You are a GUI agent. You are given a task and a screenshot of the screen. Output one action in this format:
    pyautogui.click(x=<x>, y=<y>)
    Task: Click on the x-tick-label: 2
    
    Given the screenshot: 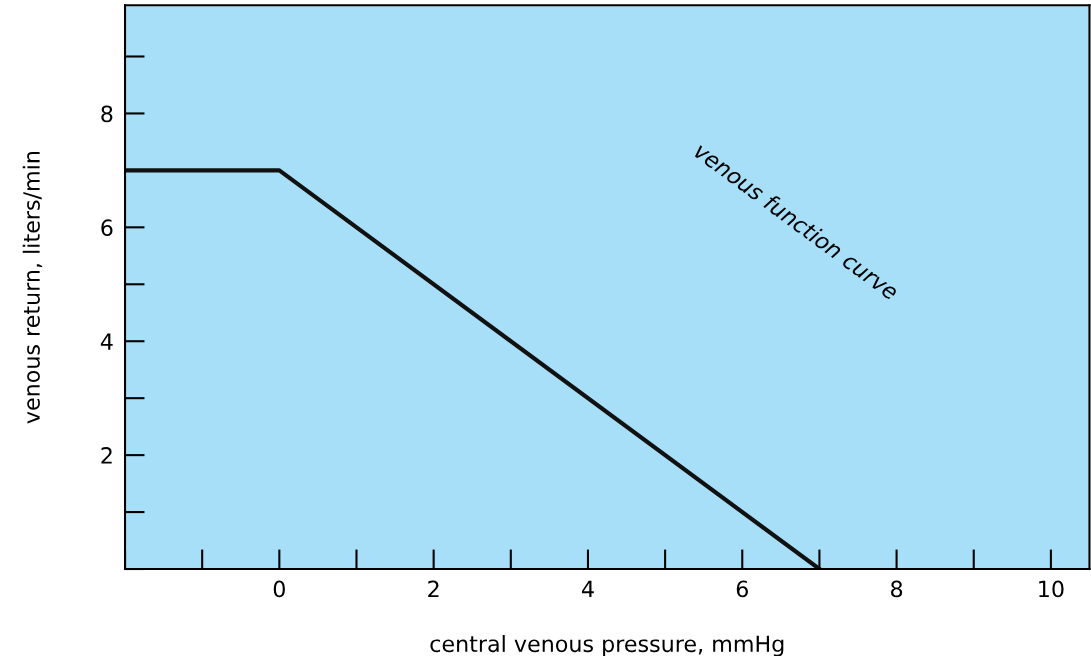 What is the action you would take?
    pyautogui.click(x=433, y=589)
    